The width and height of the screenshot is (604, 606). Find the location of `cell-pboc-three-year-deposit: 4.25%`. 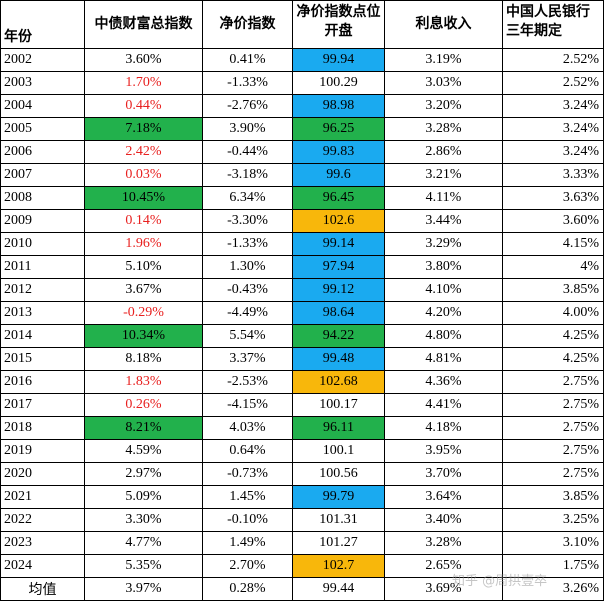

cell-pboc-three-year-deposit: 4.25% is located at coordinates (553, 336).